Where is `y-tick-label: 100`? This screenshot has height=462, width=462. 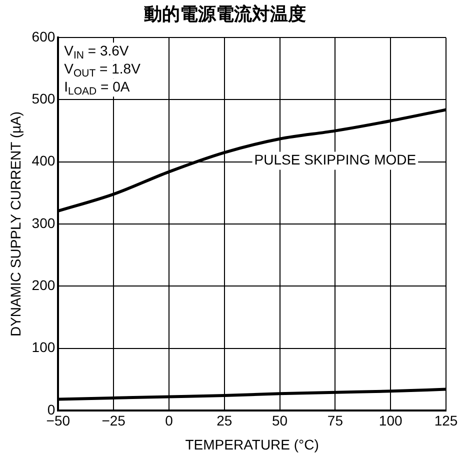 y-tick-label: 100 is located at coordinates (44, 347).